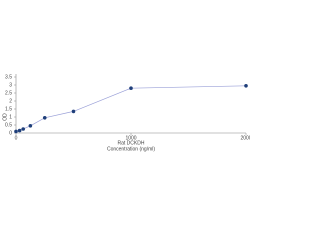 The image size is (320, 250). Describe the element at coordinates (8, 125) in the screenshot. I see `y-tick-label: 0.5` at that location.